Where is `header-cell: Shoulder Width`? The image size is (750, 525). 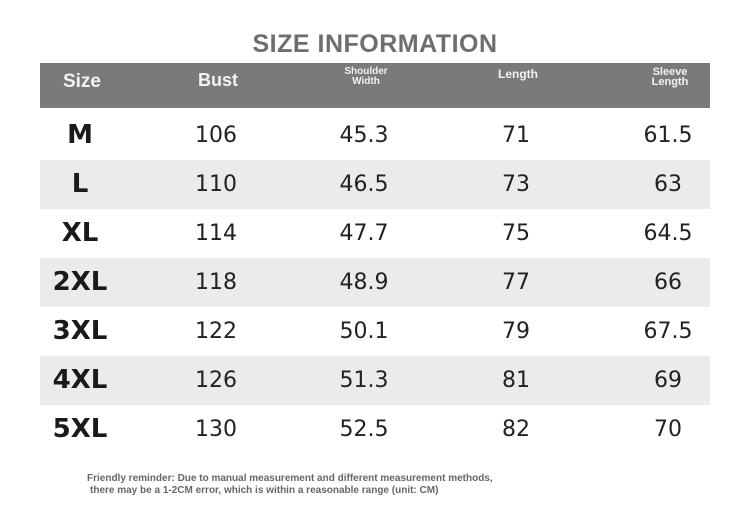 header-cell: Shoulder Width is located at coordinates (366, 76).